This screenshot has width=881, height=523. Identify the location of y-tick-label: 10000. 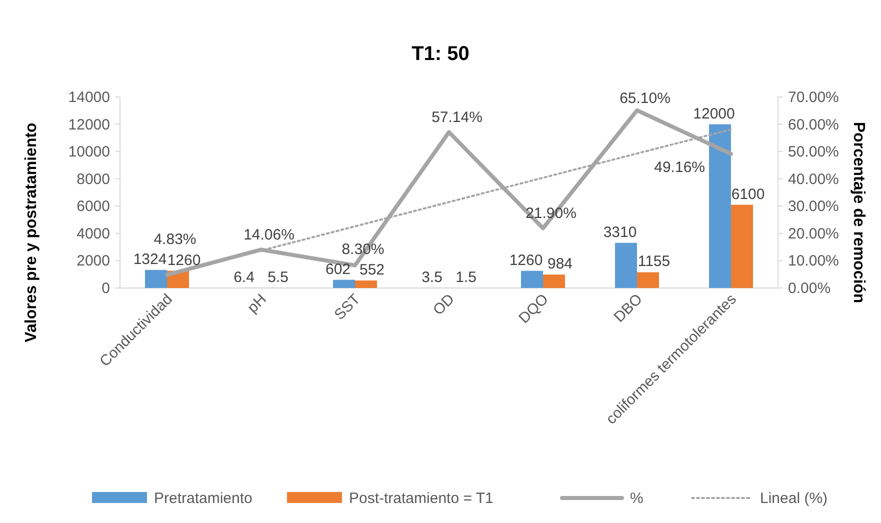
(89, 152).